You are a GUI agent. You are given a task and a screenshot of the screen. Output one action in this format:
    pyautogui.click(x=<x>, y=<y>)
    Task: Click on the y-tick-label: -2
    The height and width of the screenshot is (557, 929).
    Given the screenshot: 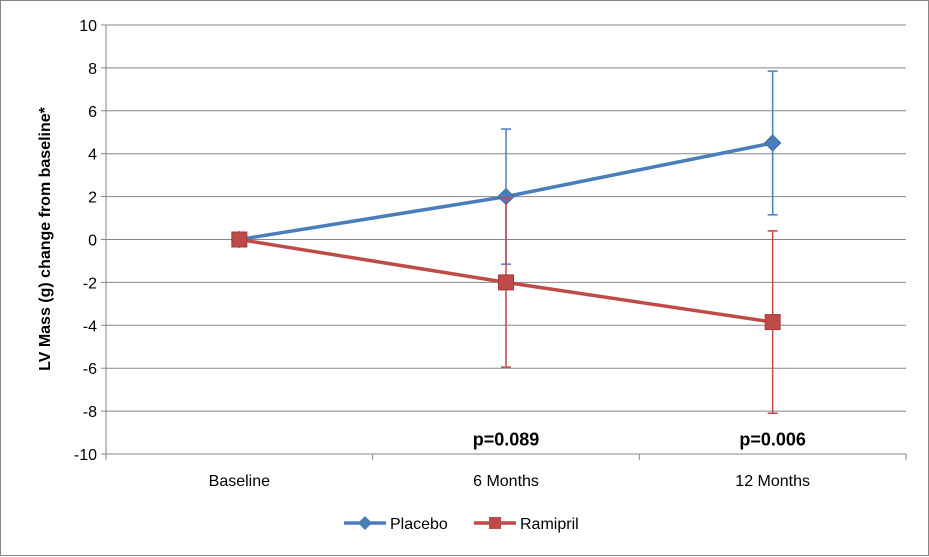 What is the action you would take?
    pyautogui.click(x=90, y=283)
    